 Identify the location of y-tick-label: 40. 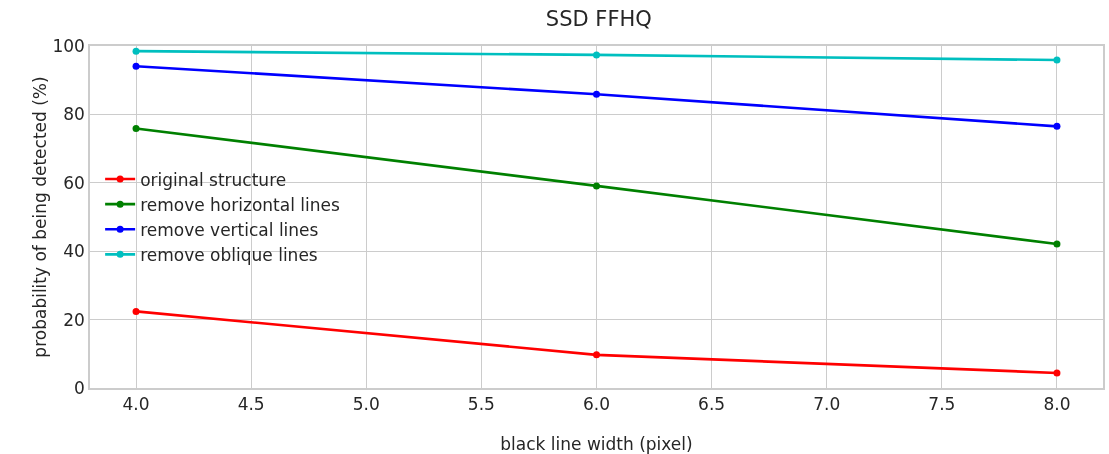
(74, 251).